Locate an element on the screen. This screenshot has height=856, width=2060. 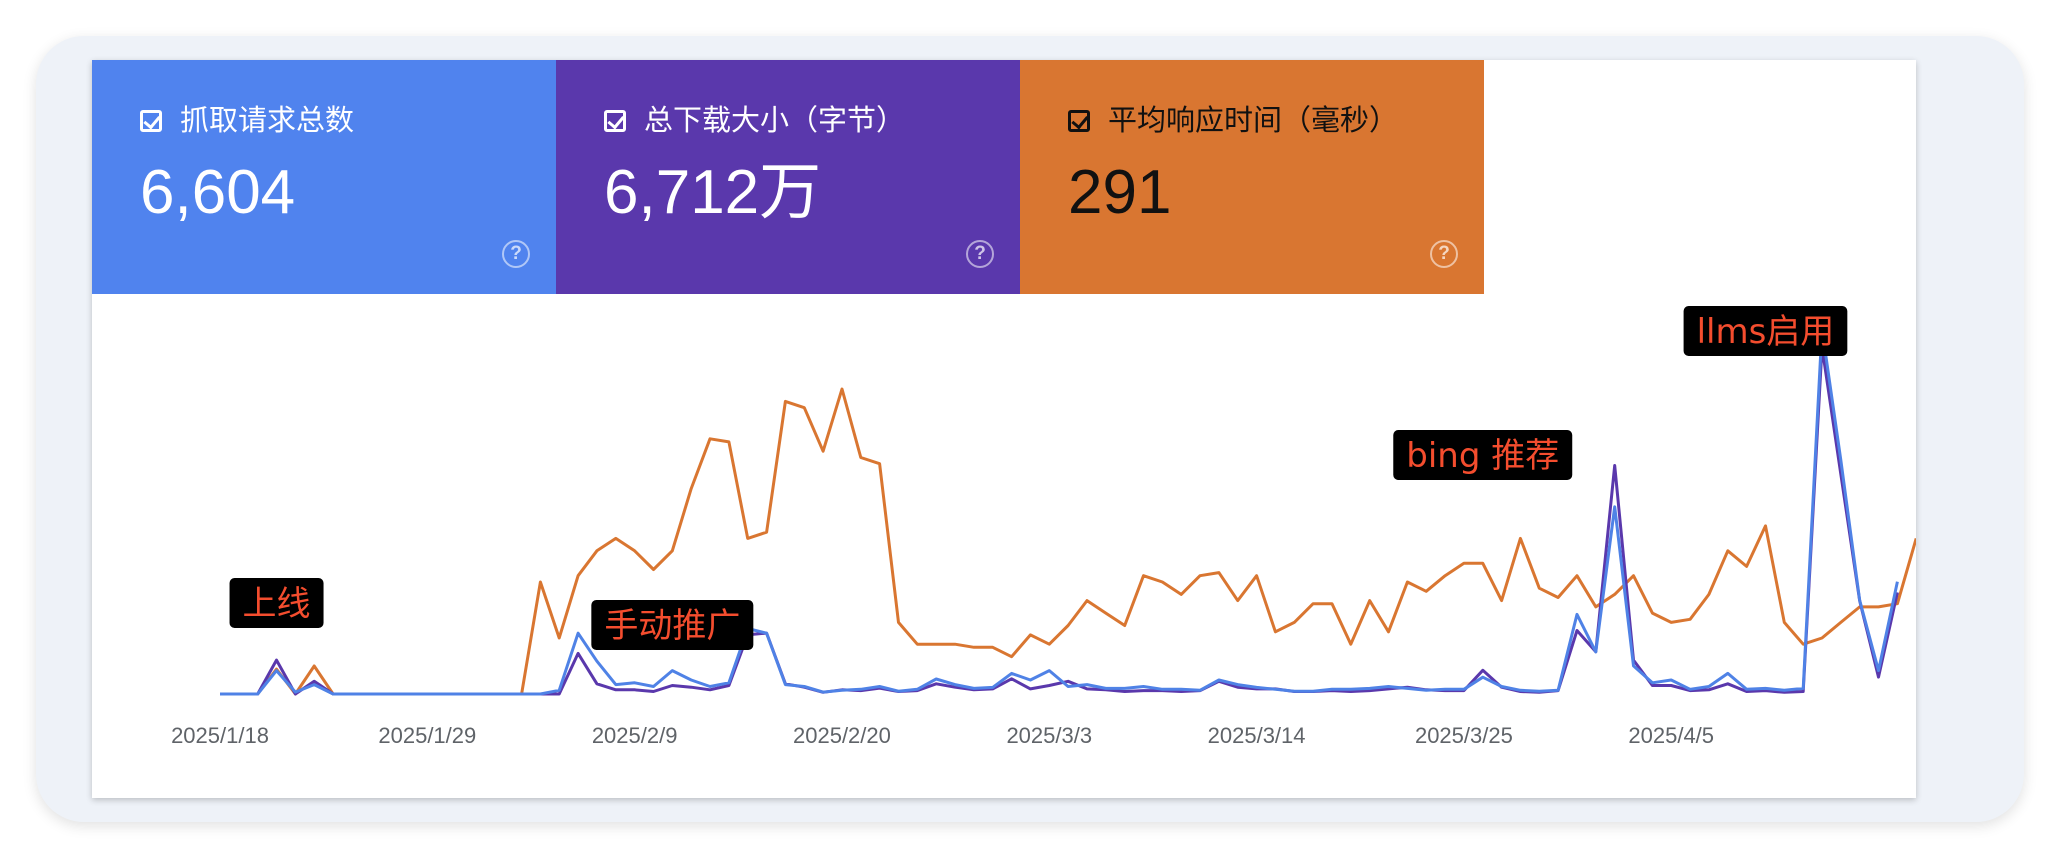
x-tick-label: 2025/2/20 is located at coordinates (842, 735).